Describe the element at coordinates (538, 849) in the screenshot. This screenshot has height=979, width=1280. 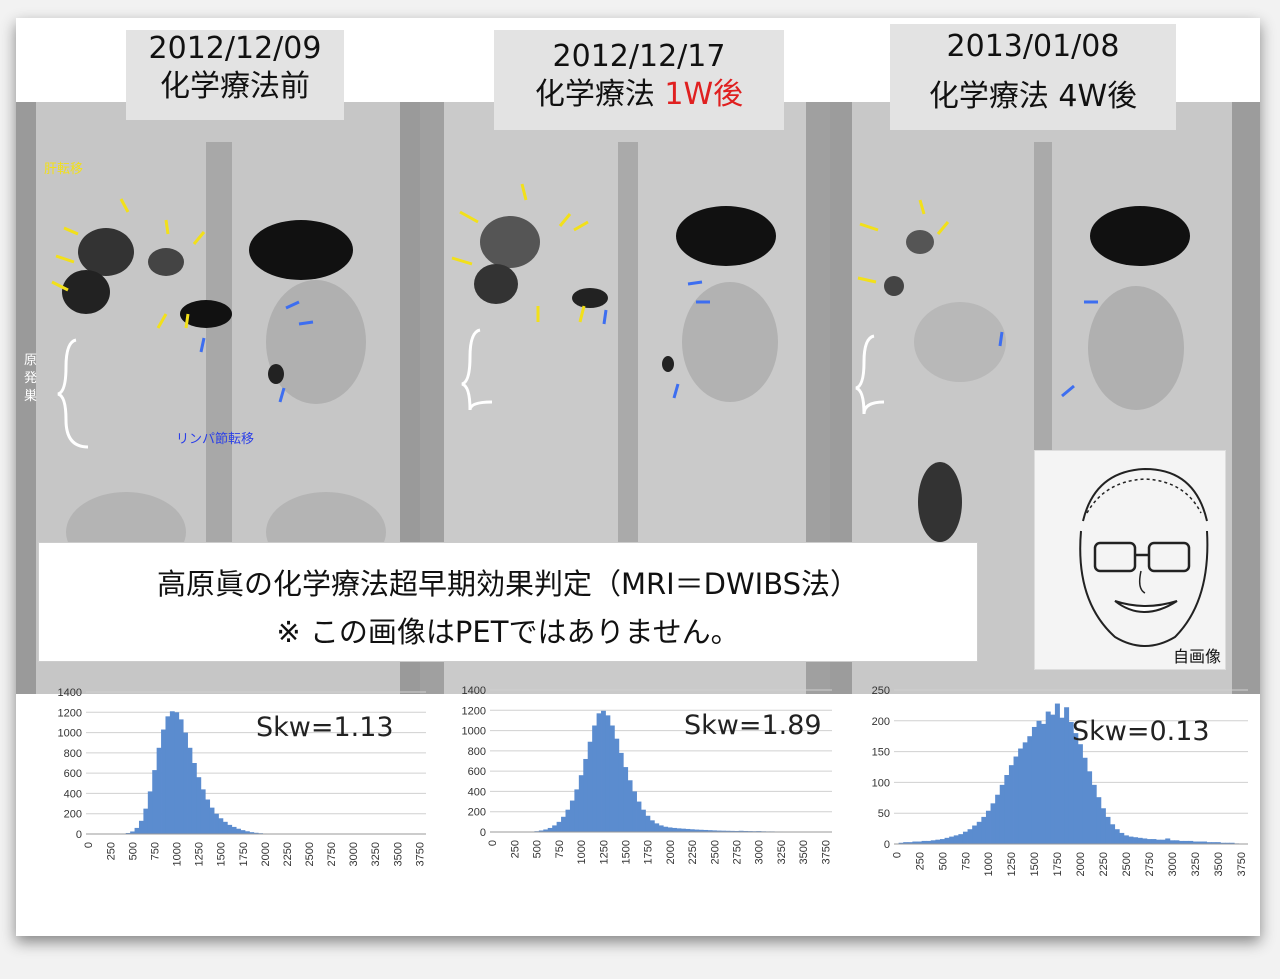
I see `x-tick-label: 500` at that location.